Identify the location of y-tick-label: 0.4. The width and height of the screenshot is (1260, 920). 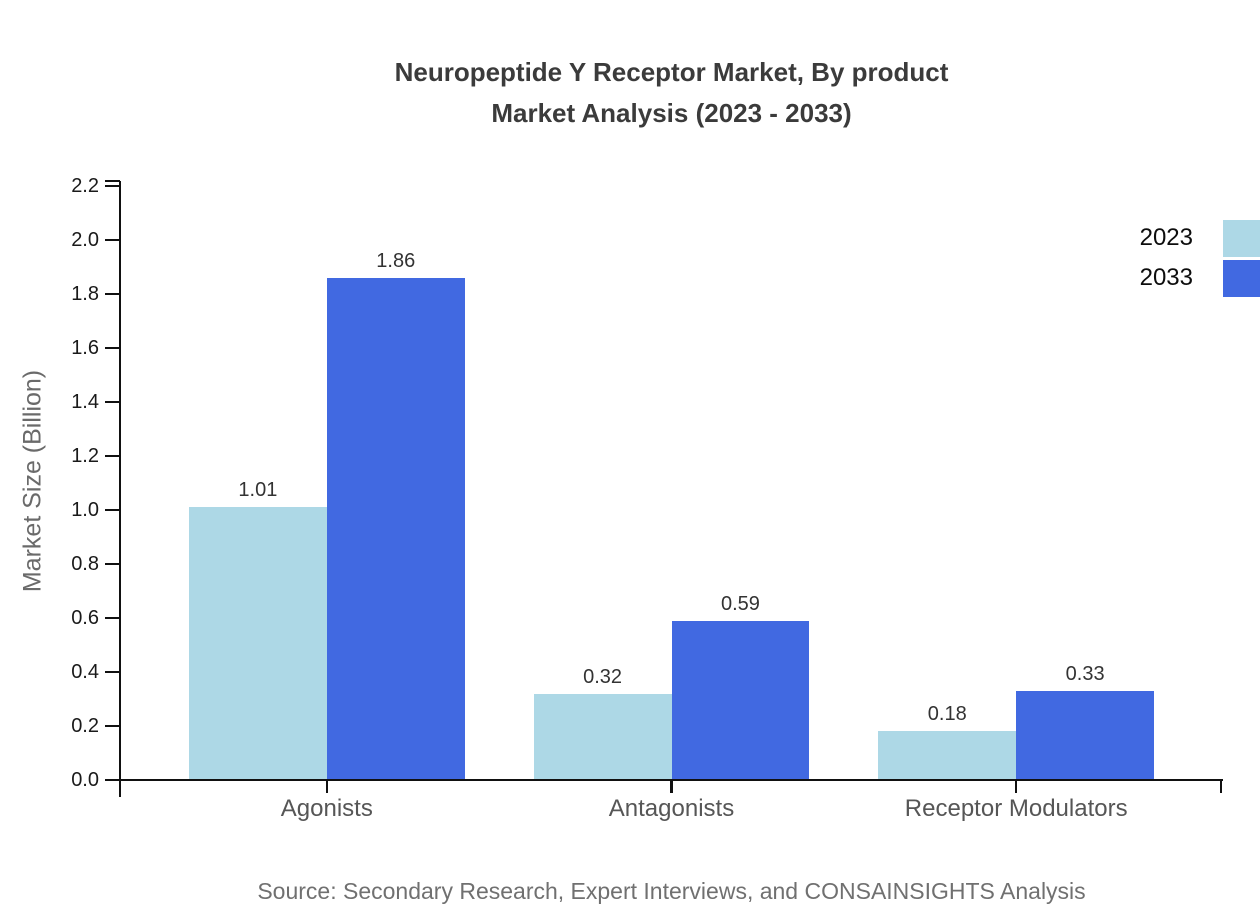
(85, 672).